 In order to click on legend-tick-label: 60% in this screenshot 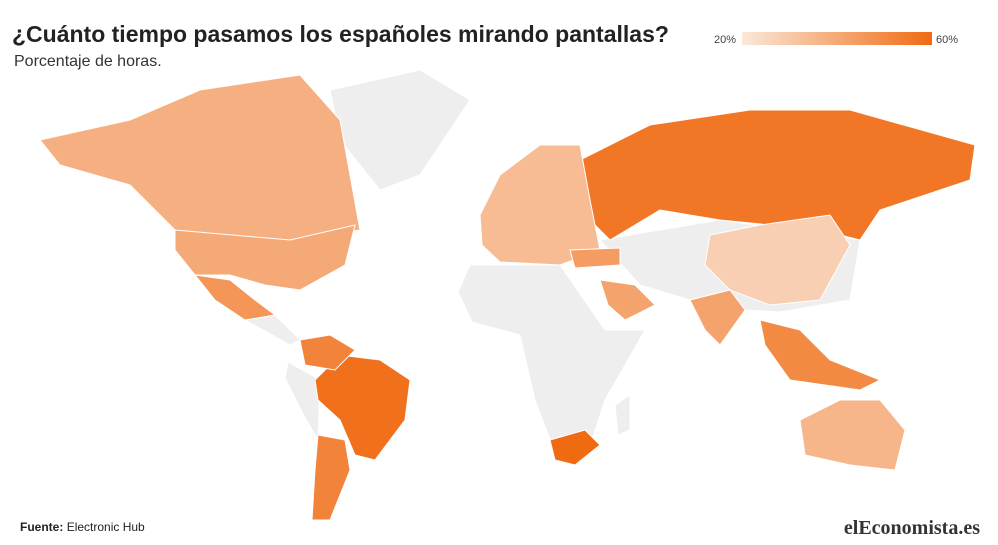, I will do `click(947, 40)`.